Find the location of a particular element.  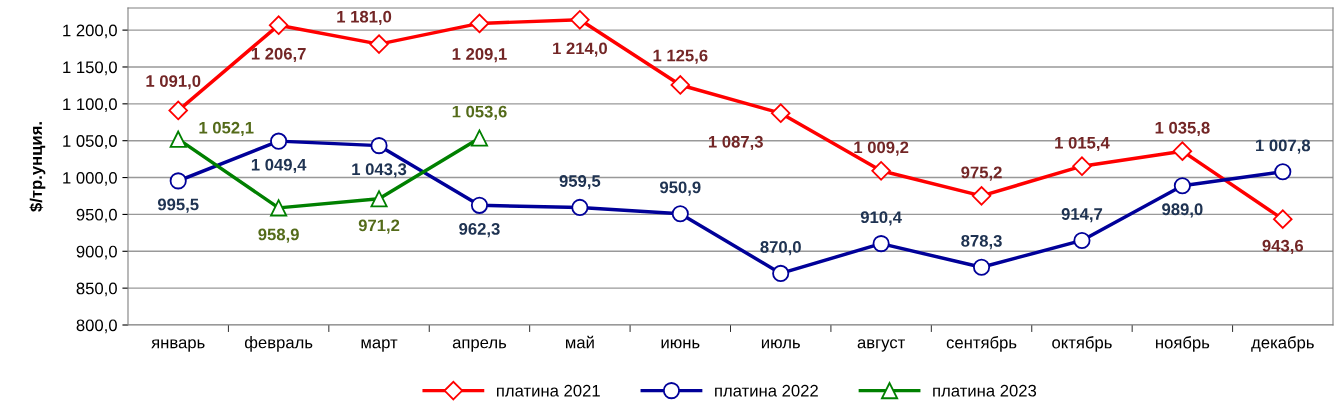

data-label: 1 049,4 is located at coordinates (279, 166).